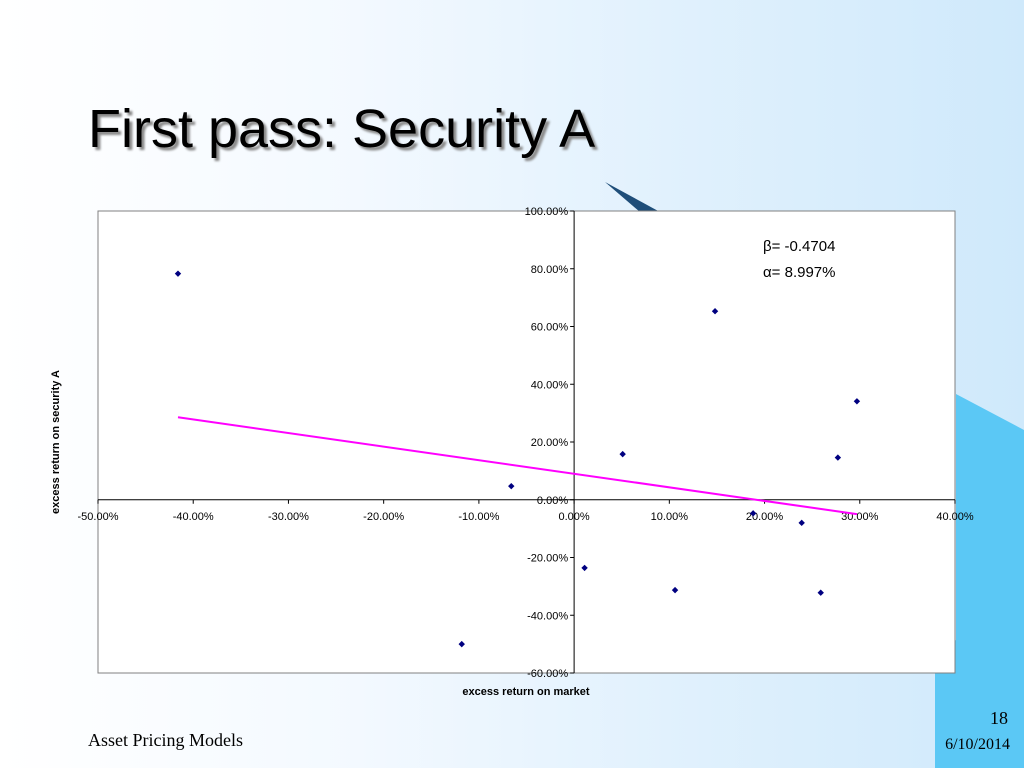 The image size is (1024, 768). What do you see at coordinates (547, 212) in the screenshot?
I see `y-tick-label: 100.00%` at bounding box center [547, 212].